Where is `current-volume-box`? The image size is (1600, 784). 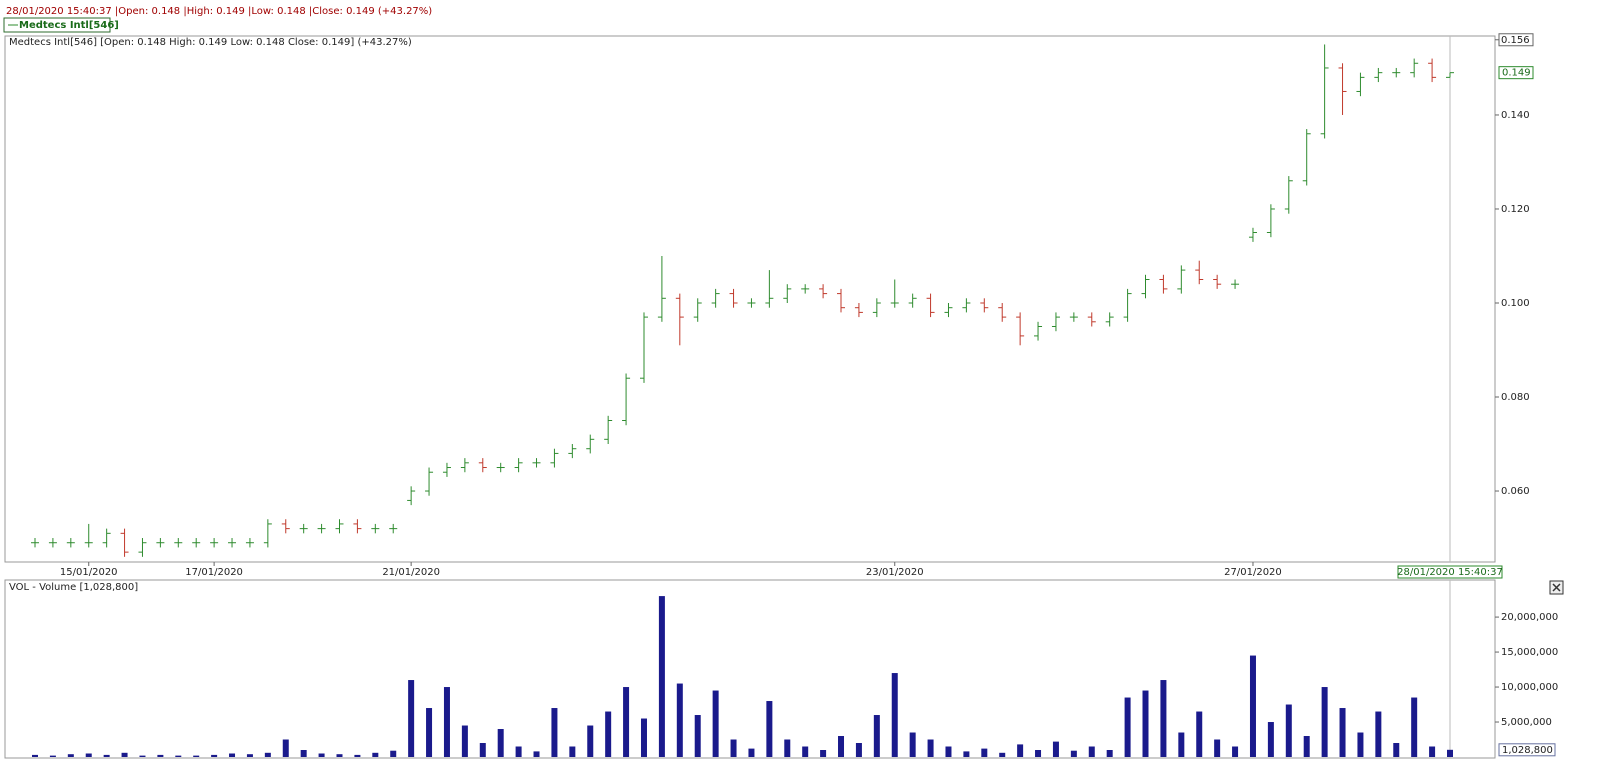
current-volume-box is located at coordinates (1527, 750).